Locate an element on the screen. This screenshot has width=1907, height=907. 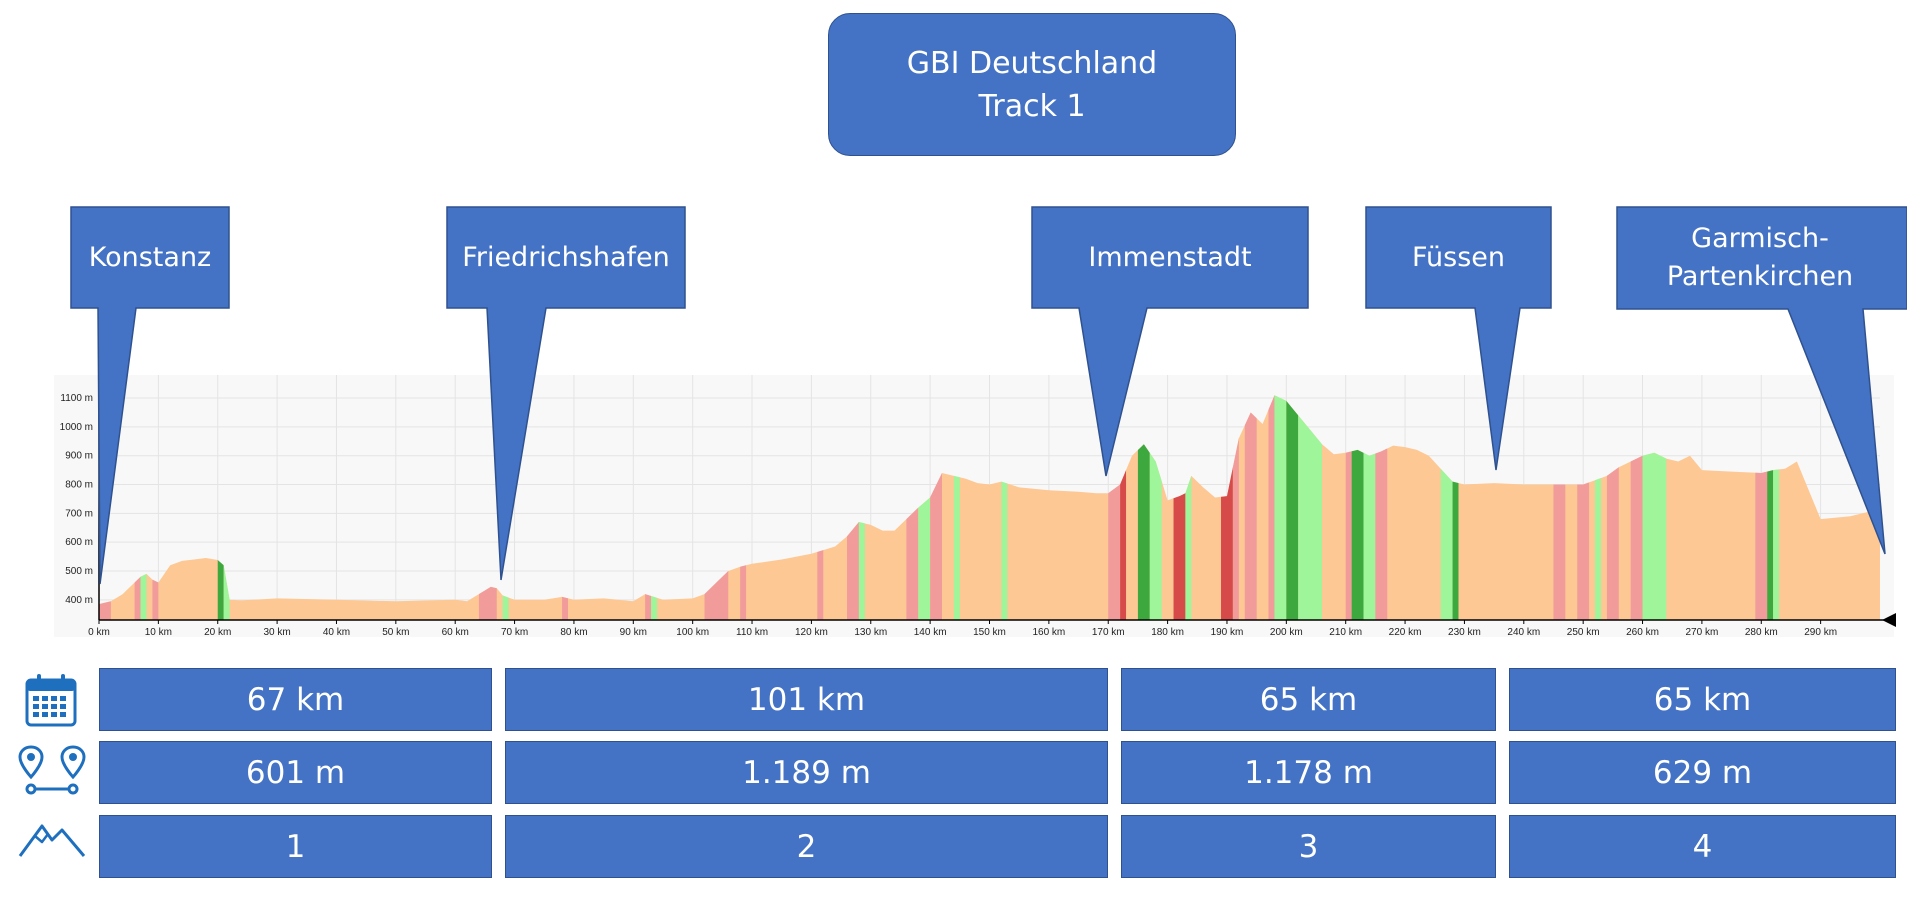
callout-shape-konstanz is located at coordinates (150, 395).